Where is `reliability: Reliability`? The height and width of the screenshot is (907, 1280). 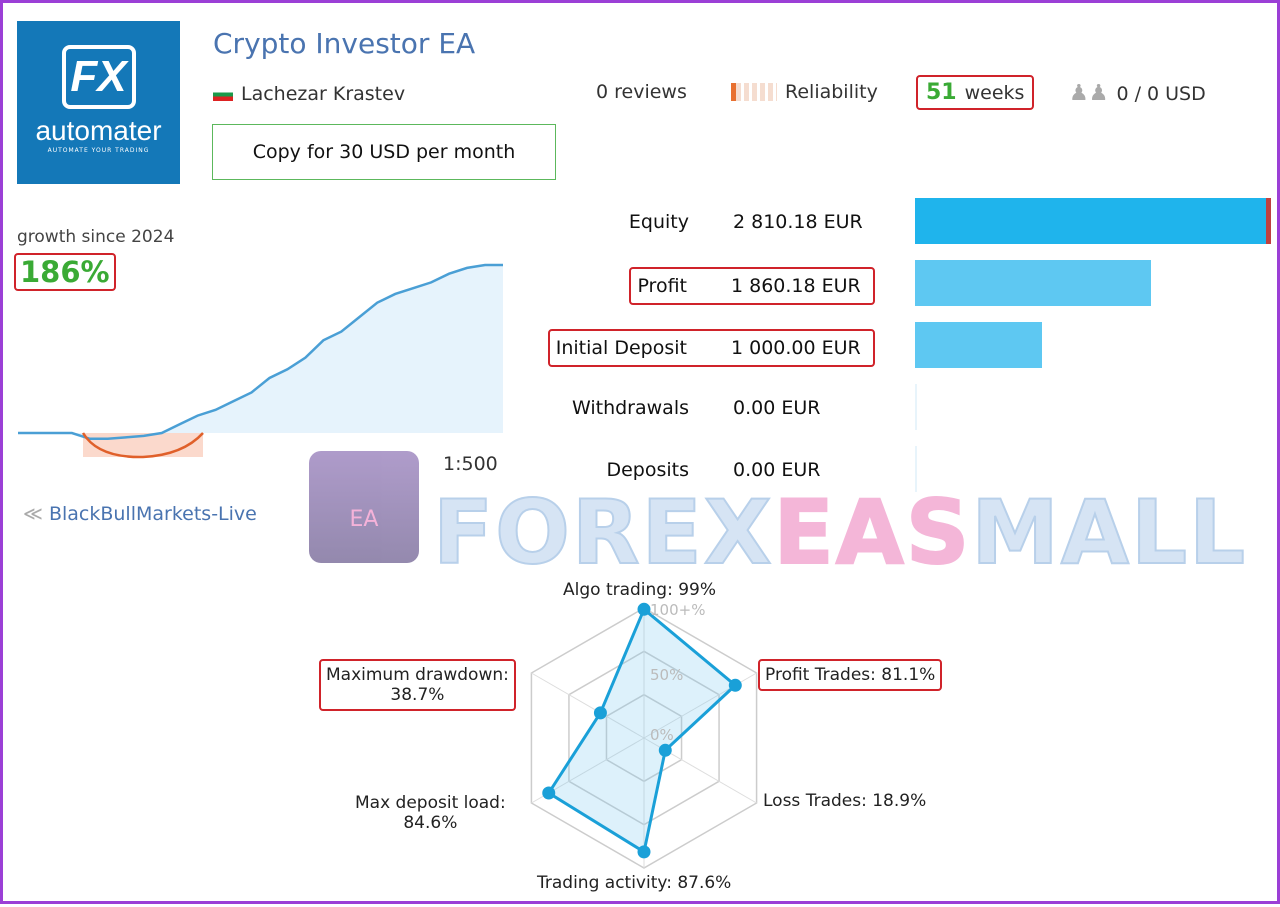
reliability: Reliability is located at coordinates (804, 92).